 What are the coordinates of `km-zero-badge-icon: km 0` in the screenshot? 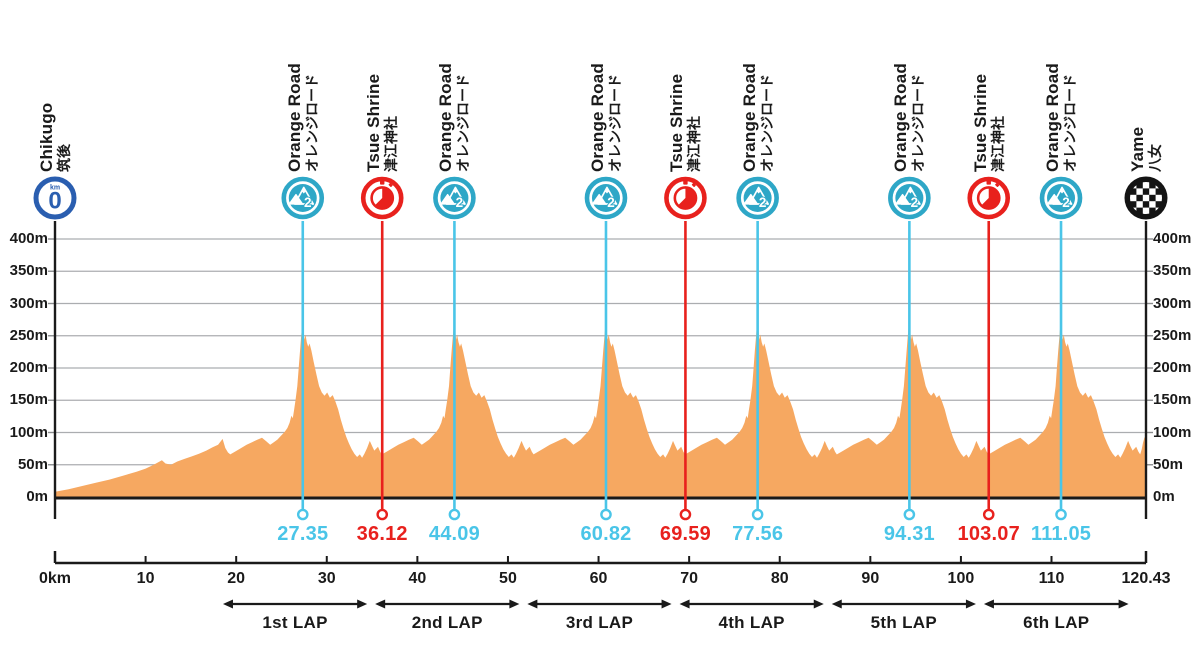 It's located at (55, 198).